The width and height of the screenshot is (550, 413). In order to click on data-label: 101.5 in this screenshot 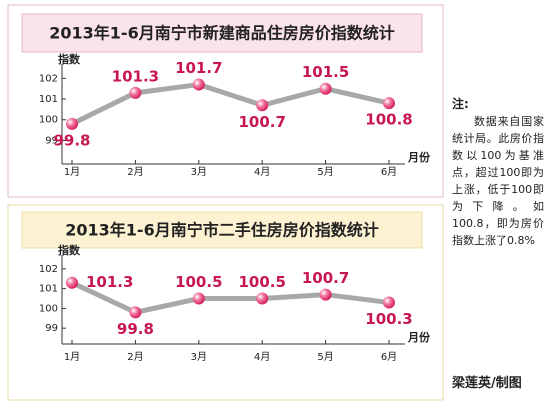, I will do `click(325, 72)`.